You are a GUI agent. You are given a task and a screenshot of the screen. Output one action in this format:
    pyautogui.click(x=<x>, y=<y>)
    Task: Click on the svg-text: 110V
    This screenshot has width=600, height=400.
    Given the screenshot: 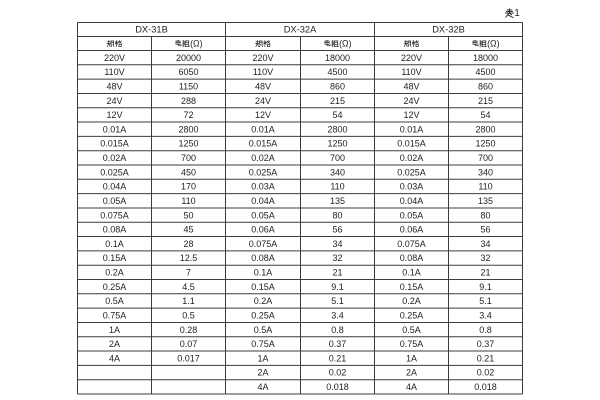 What is the action you would take?
    pyautogui.click(x=411, y=72)
    